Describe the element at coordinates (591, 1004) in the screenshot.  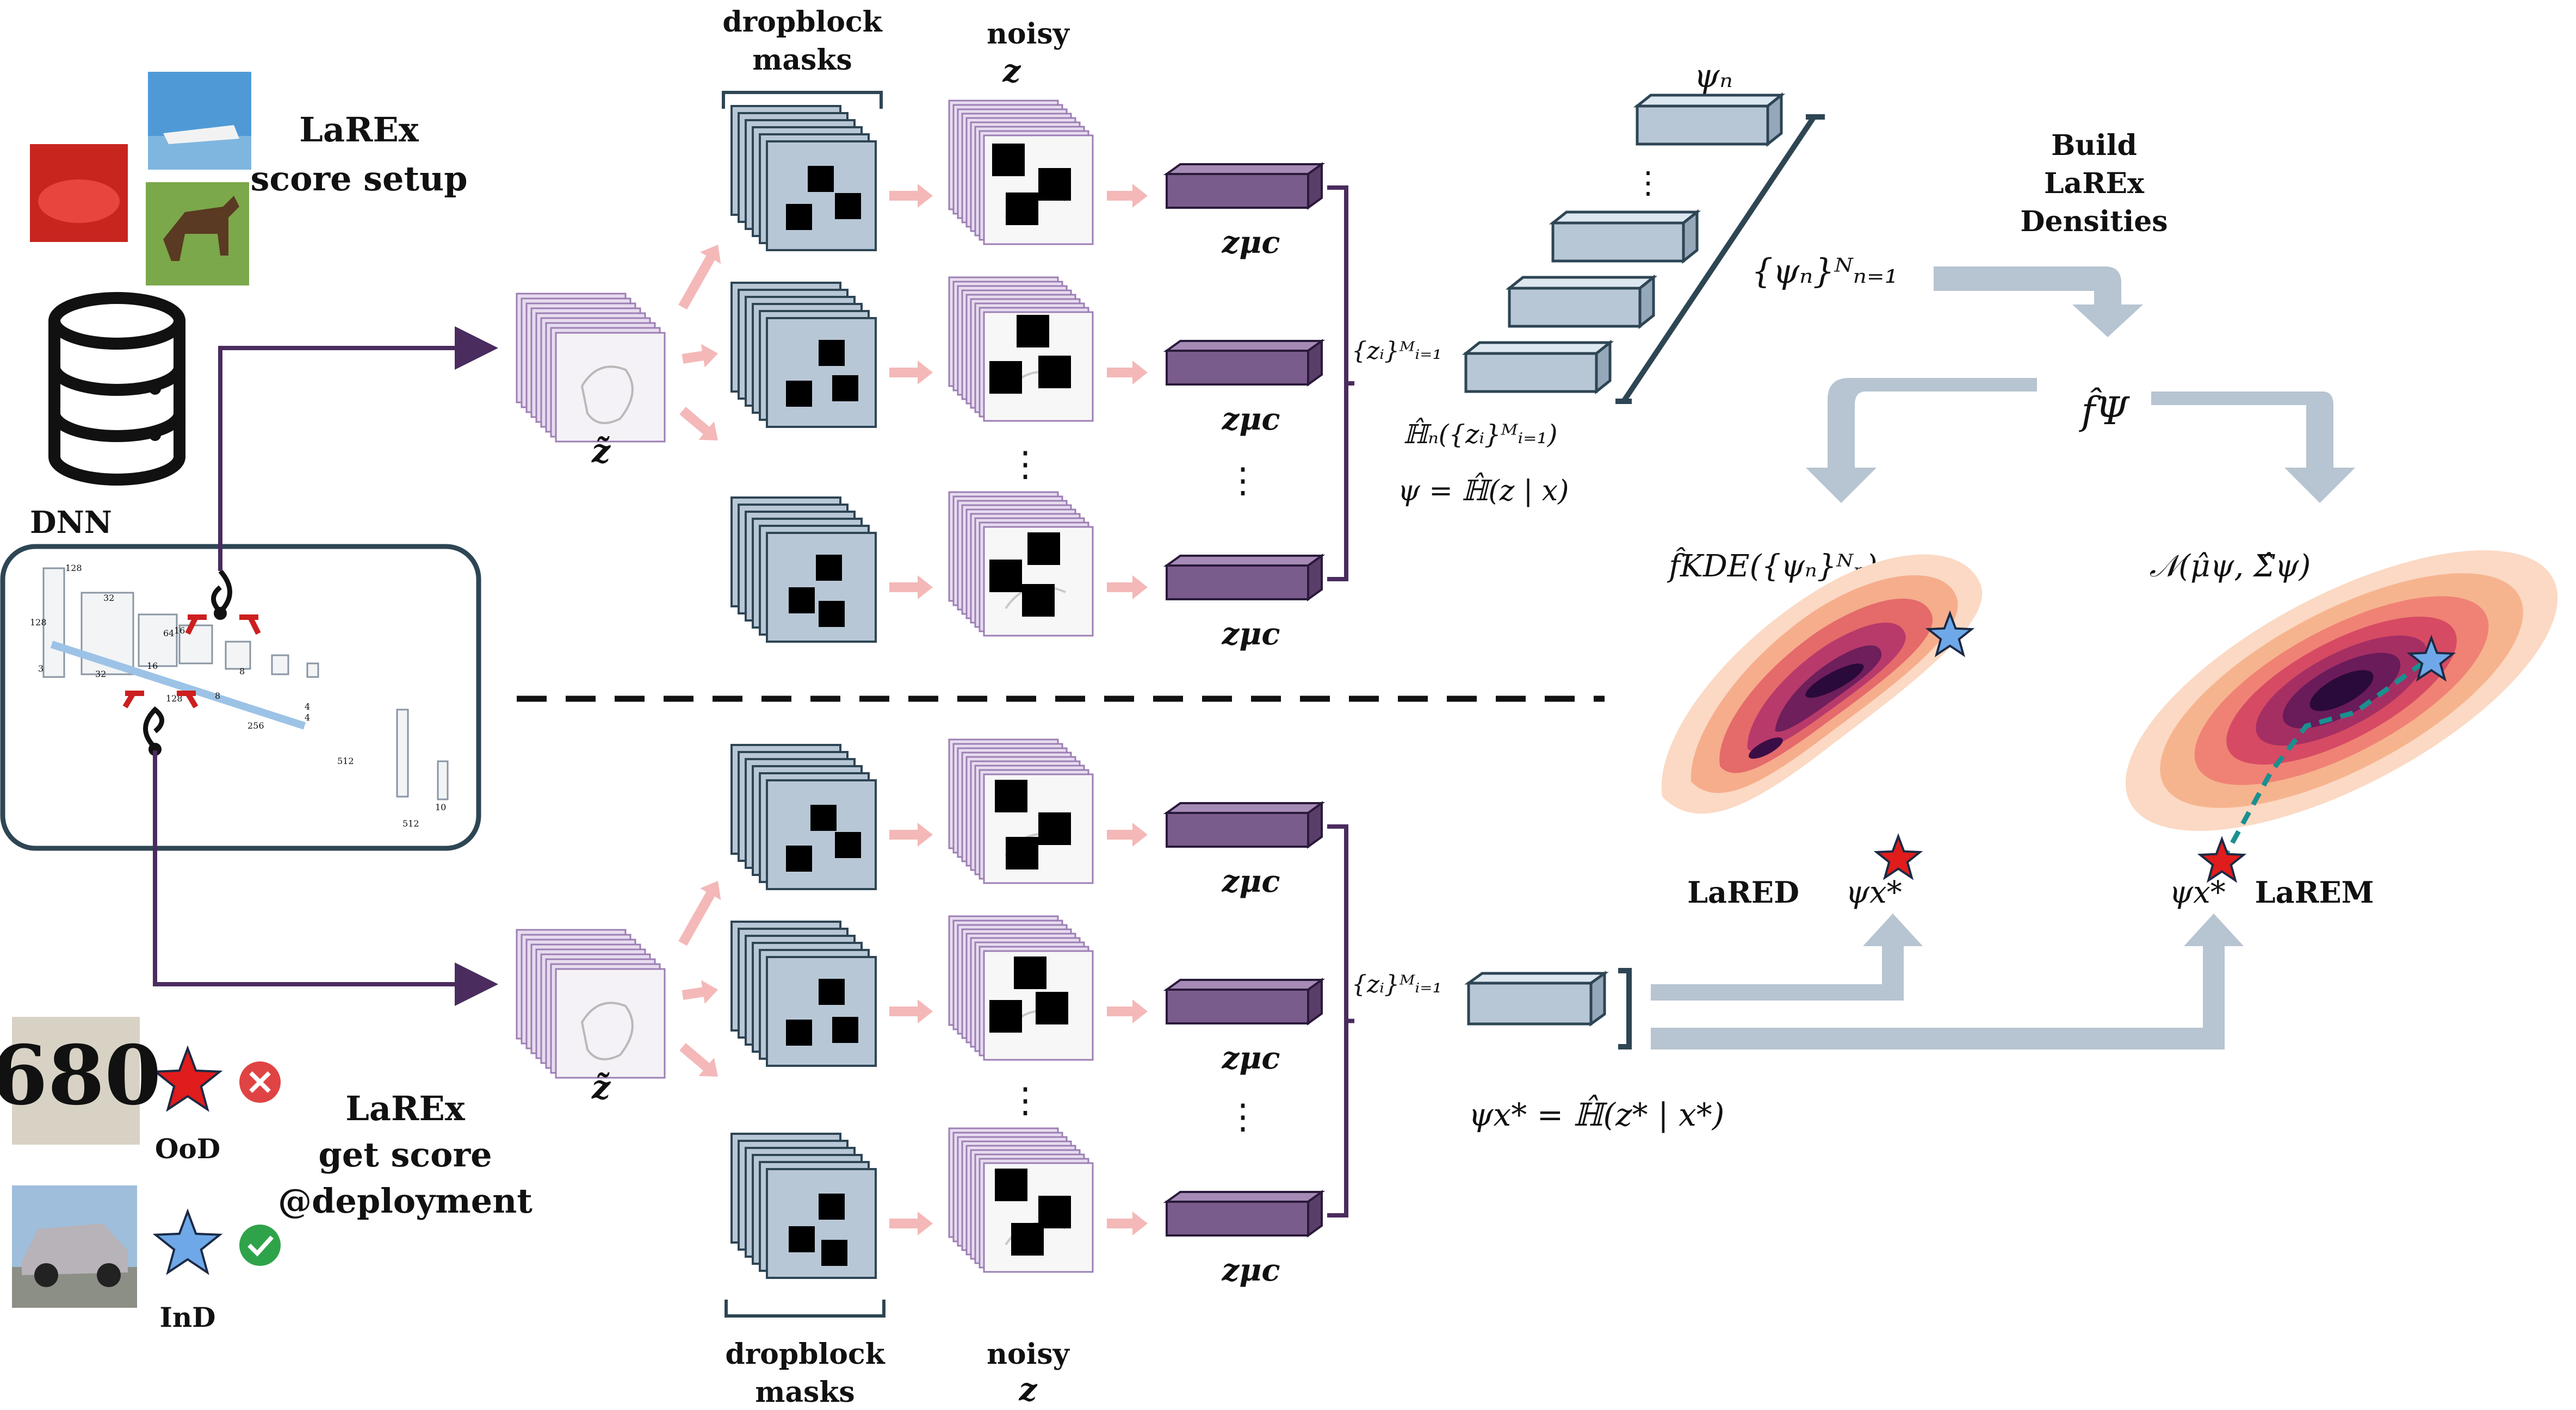
I see `deploy-z-tilde-stack` at that location.